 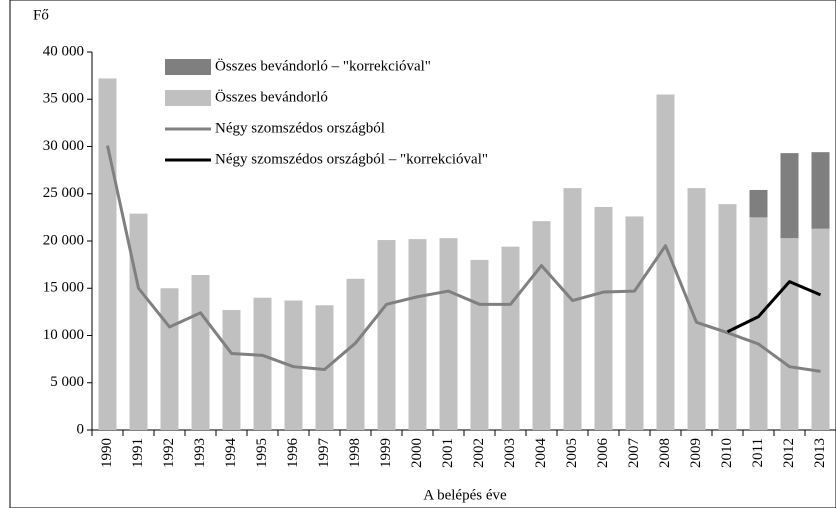 I want to click on x-tick-label: 1999, so click(x=386, y=453).